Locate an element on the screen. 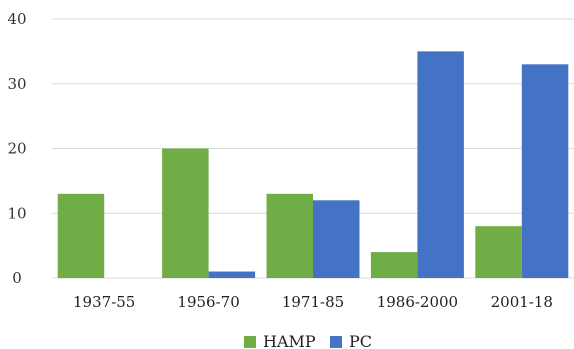  y-tick-label: 30 is located at coordinates (16, 84).